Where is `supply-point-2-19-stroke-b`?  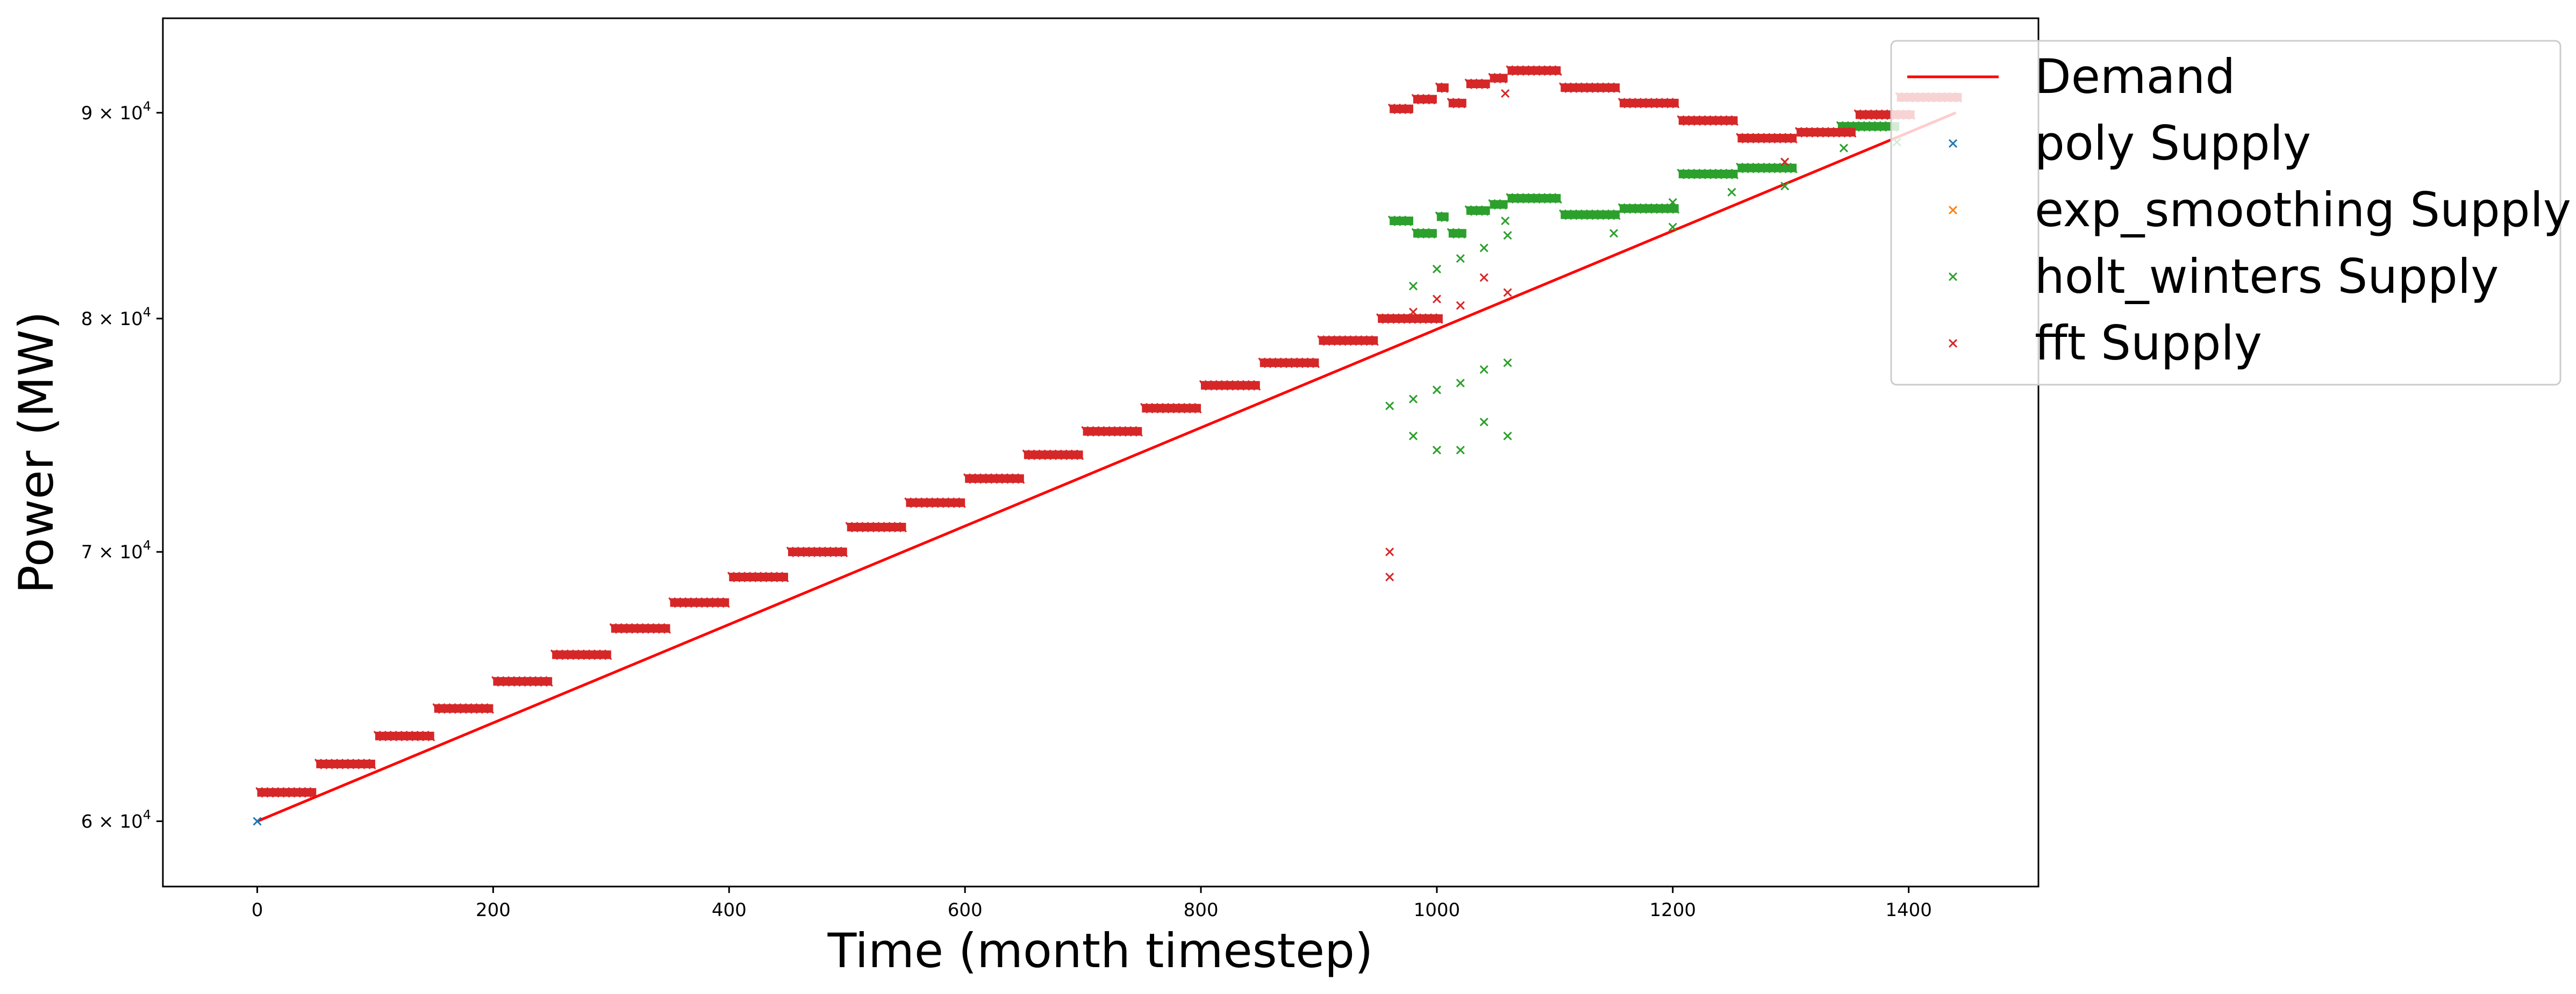 supply-point-2-19-stroke-b is located at coordinates (1672, 202).